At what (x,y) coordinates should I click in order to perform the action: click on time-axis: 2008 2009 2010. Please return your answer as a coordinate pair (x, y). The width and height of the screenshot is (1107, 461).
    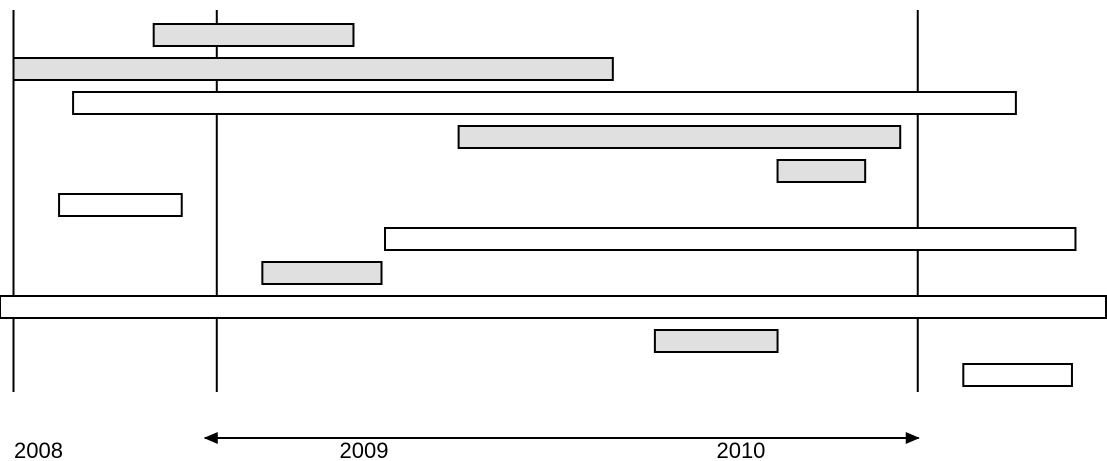
    Looking at the image, I should click on (467, 446).